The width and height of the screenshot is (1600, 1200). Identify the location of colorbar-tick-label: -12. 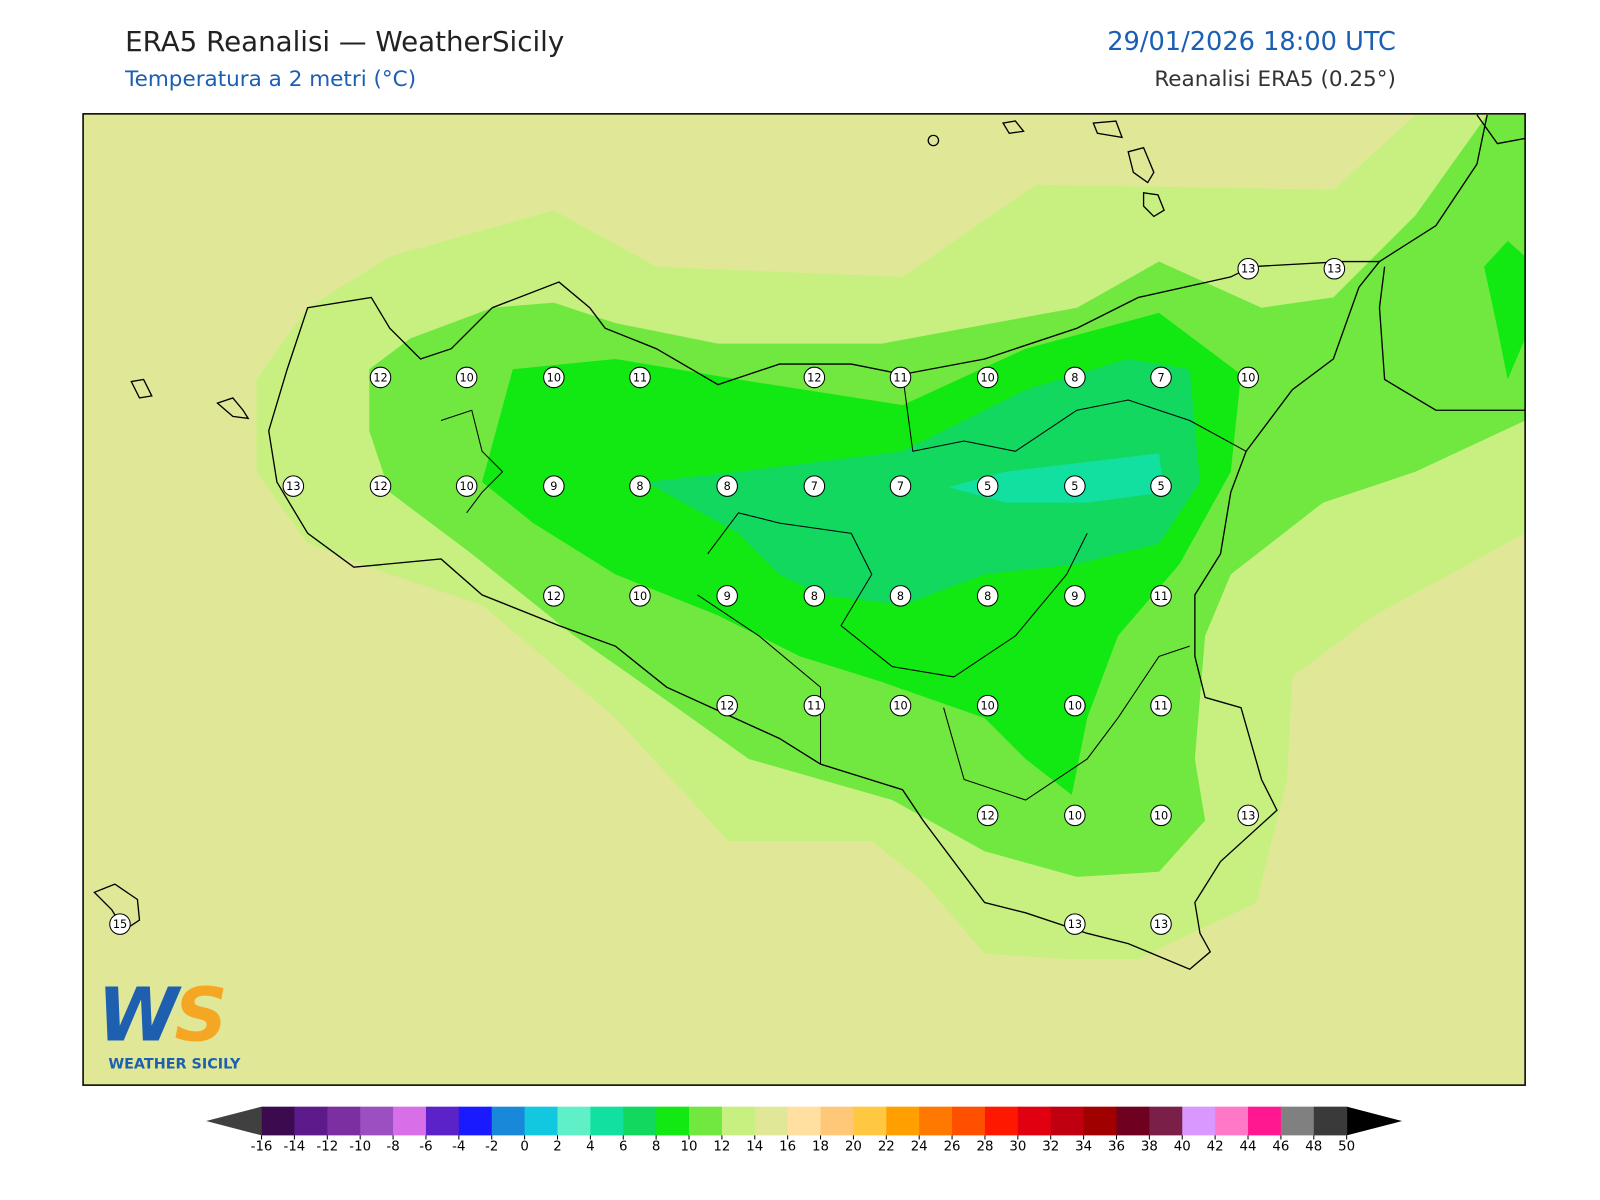
(327, 1147).